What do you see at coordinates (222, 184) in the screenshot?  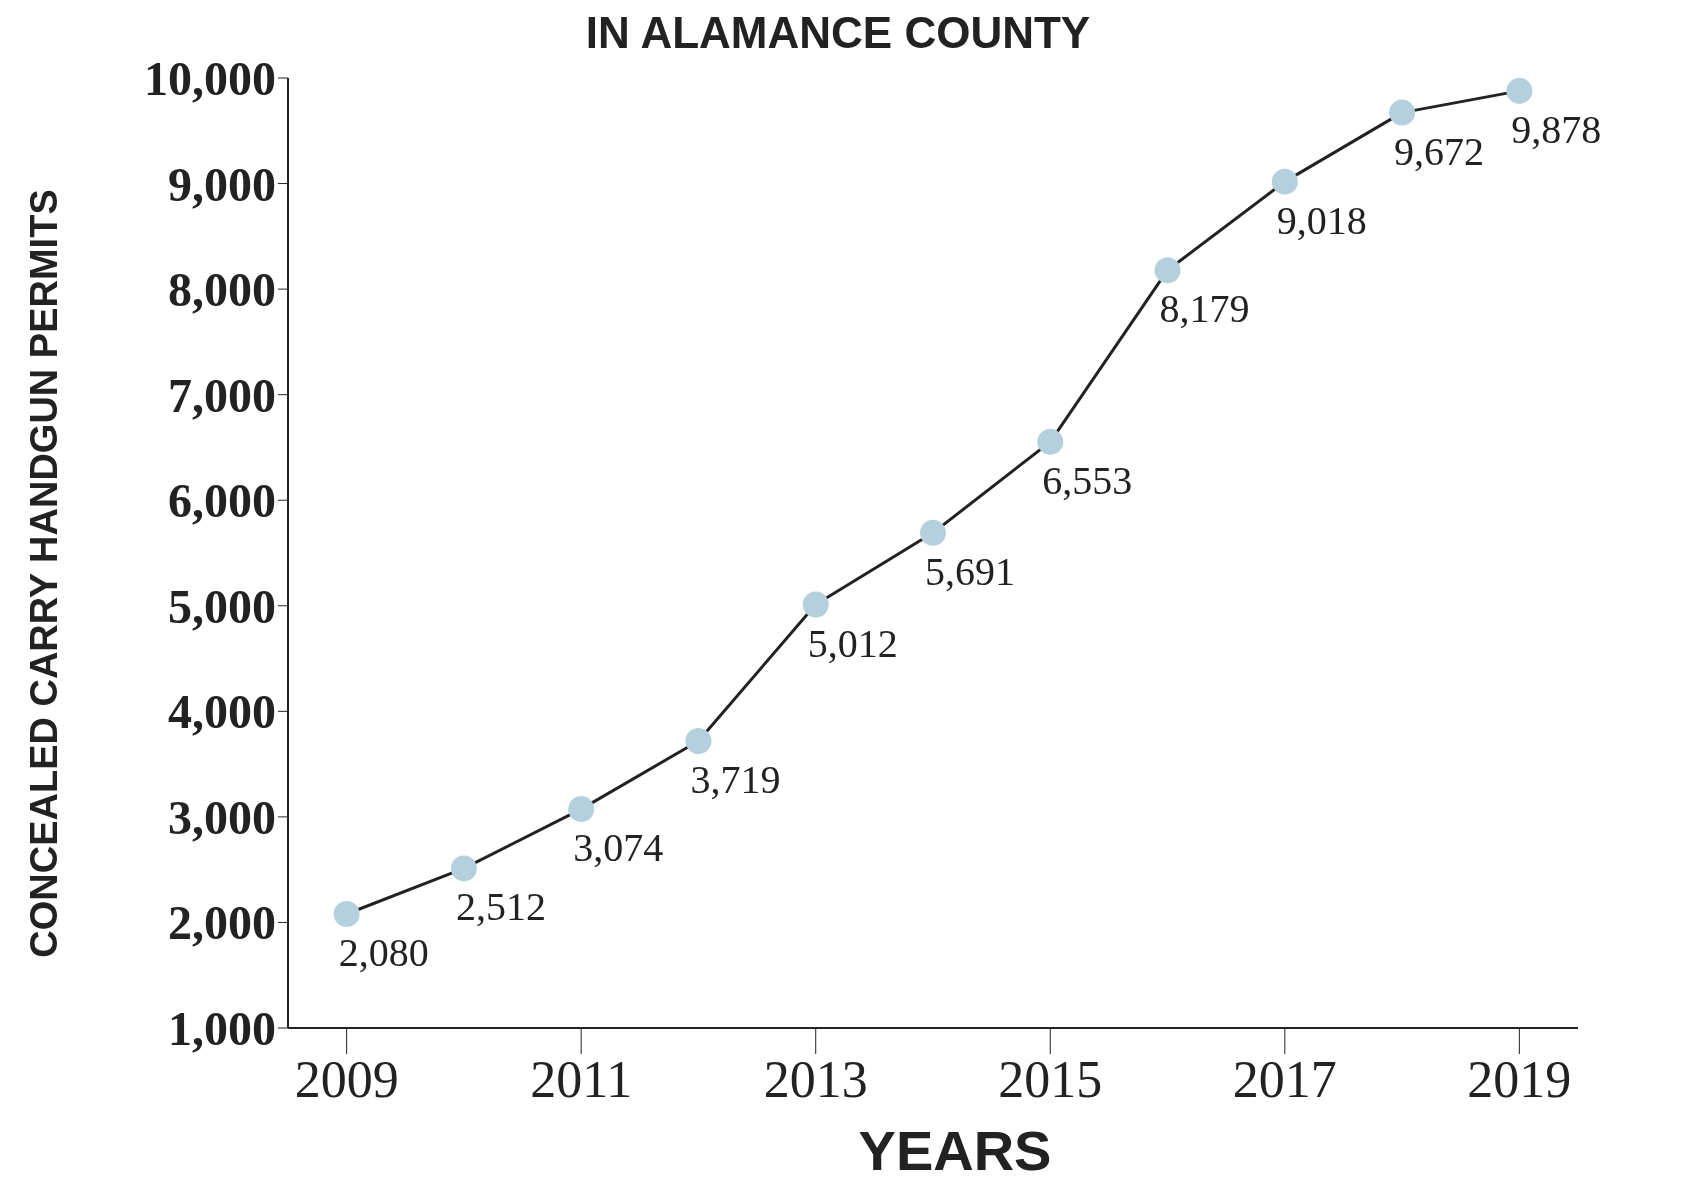 I see `y-tick-label: 9,000` at bounding box center [222, 184].